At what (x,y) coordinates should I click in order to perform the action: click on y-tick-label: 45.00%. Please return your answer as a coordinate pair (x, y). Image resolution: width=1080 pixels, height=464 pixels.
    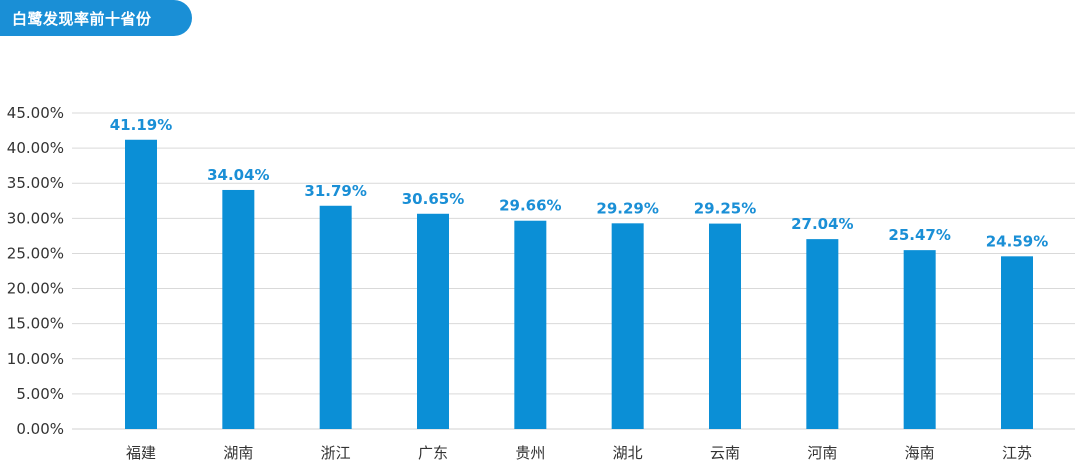
    Looking at the image, I should click on (35, 113).